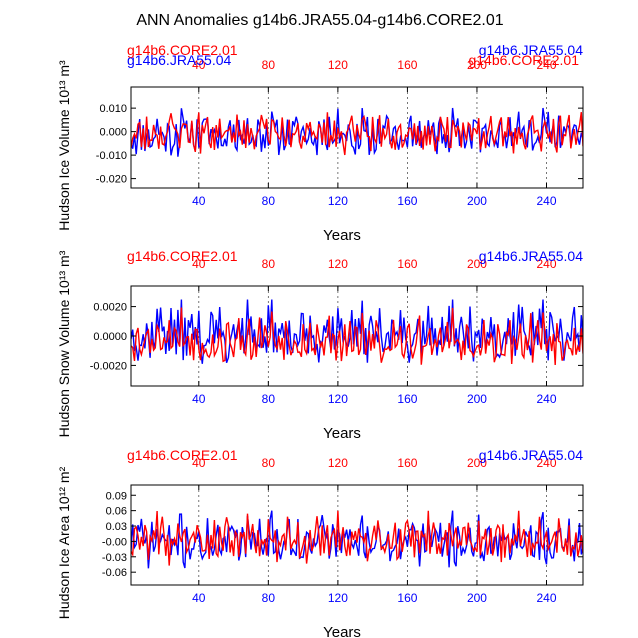 Image resolution: width=638 pixels, height=638 pixels. Describe the element at coordinates (114, 558) in the screenshot. I see `y-tick-label: -0.03` at that location.